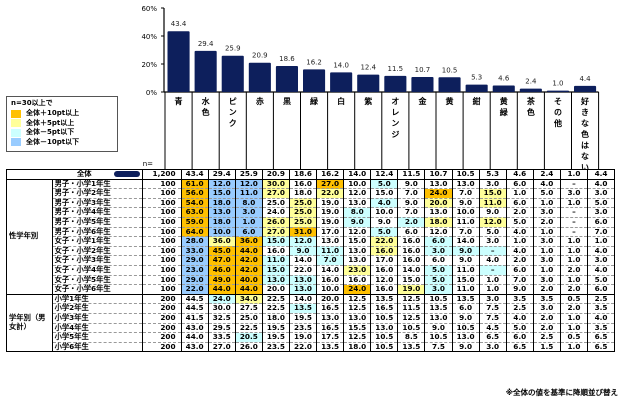  What do you see at coordinates (601, 174) in the screenshot?
I see `value-cell: 4.4` at bounding box center [601, 174].